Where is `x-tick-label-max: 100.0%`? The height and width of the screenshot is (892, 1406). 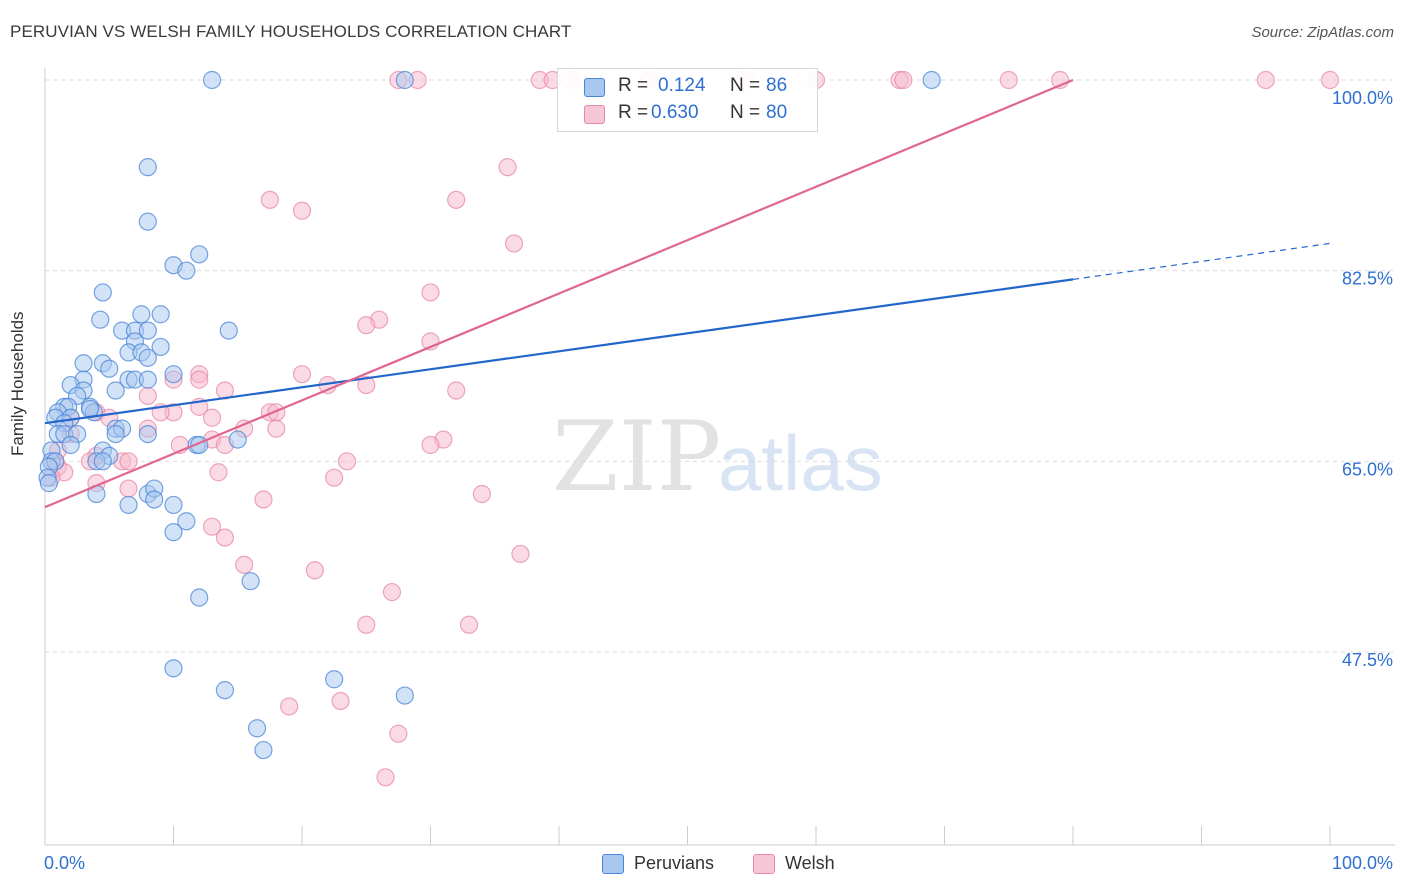
x-tick-label-max: 100.0% is located at coordinates (1362, 863).